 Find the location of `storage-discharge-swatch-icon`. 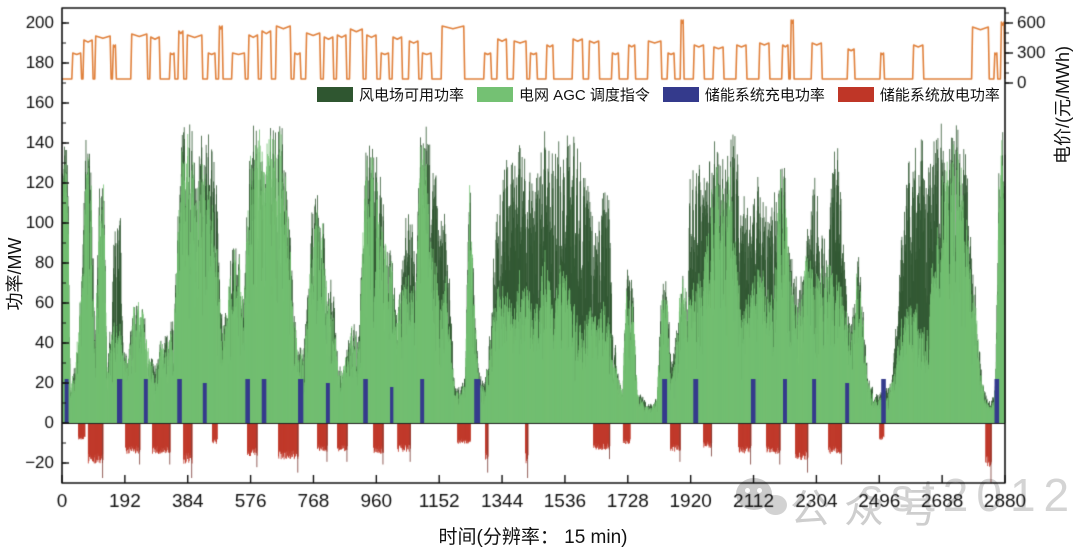

storage-discharge-swatch-icon is located at coordinates (855, 94).